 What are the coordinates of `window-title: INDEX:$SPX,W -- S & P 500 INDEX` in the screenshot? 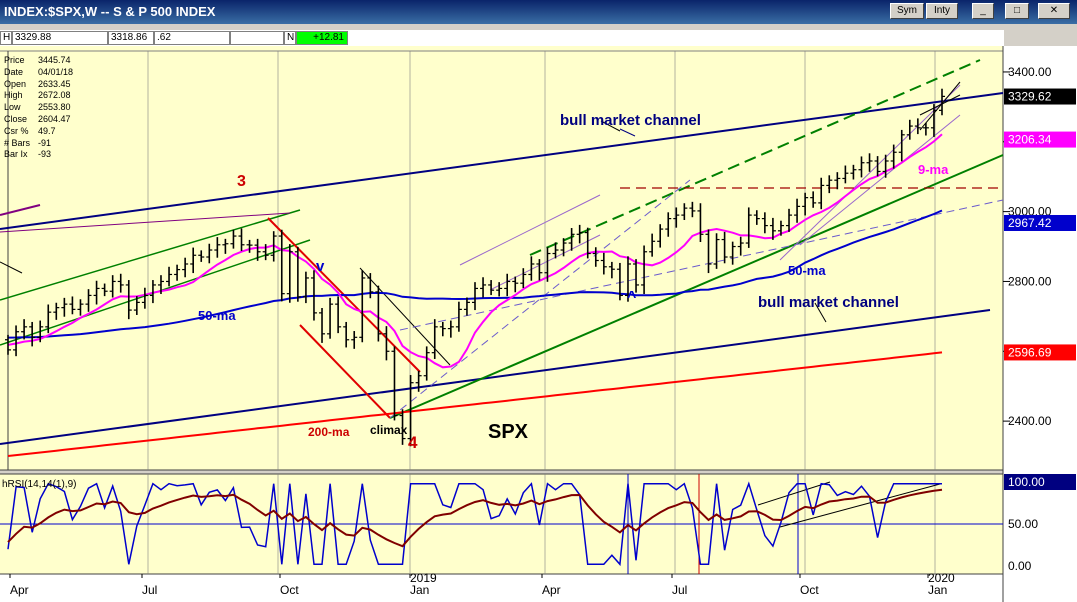 It's located at (110, 11).